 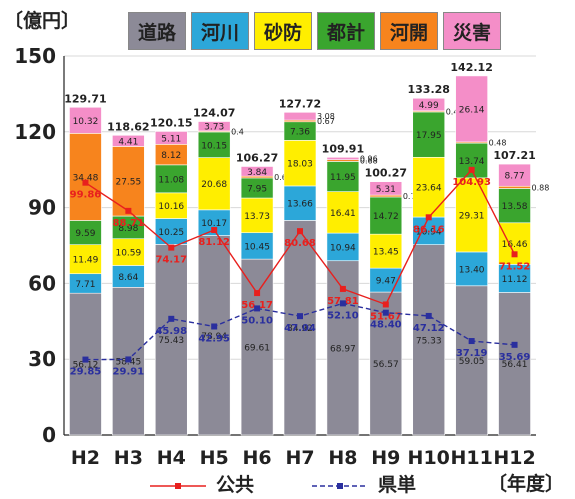 What do you see at coordinates (386, 253) in the screenshot?
I see `bar-value-label: 13.45` at bounding box center [386, 253].